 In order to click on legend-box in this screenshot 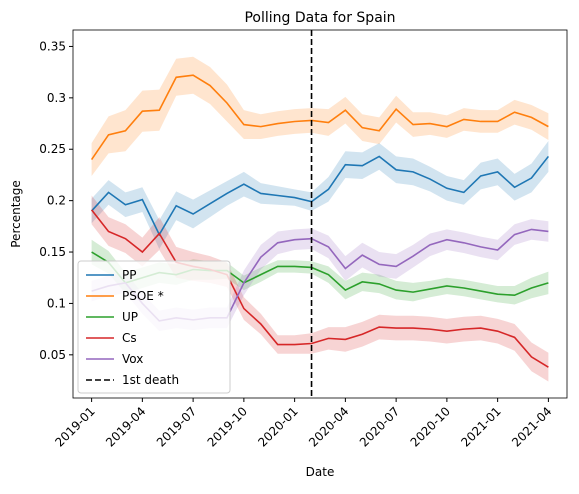, I will do `click(154, 327)`.